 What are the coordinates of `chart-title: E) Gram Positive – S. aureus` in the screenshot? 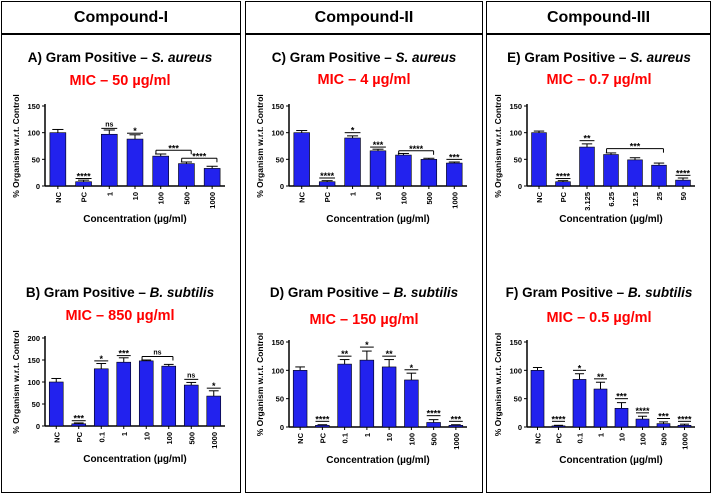 It's located at (599, 57).